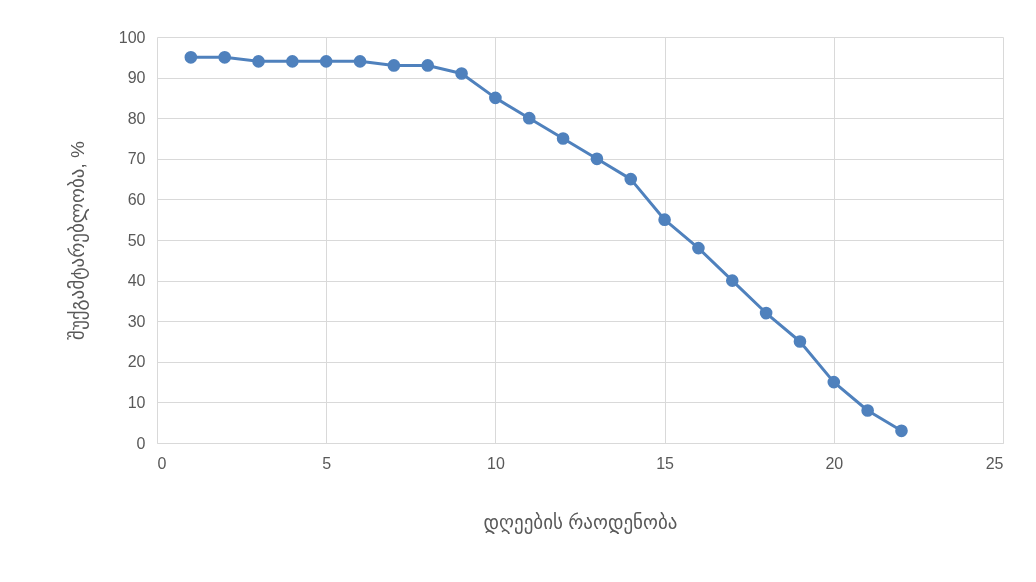 The image size is (1036, 582). Describe the element at coordinates (136, 281) in the screenshot. I see `y-tick-label: 40` at that location.